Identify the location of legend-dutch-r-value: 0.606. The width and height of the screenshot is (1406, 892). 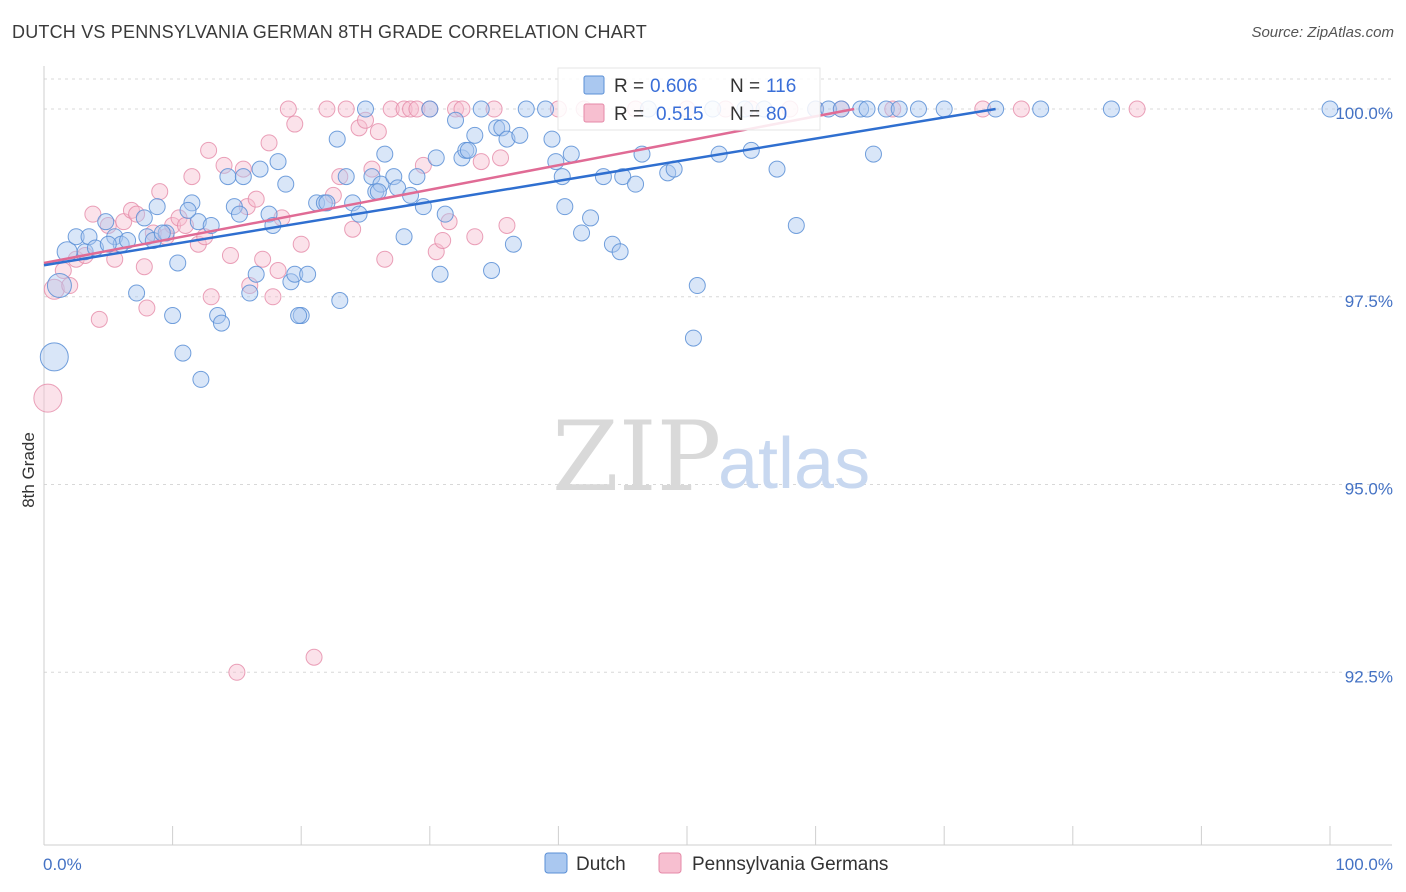
(674, 86).